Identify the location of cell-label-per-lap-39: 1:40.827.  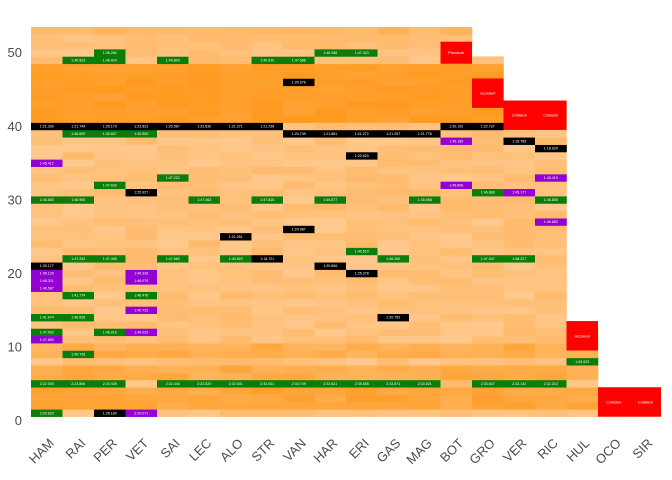
(110, 134).